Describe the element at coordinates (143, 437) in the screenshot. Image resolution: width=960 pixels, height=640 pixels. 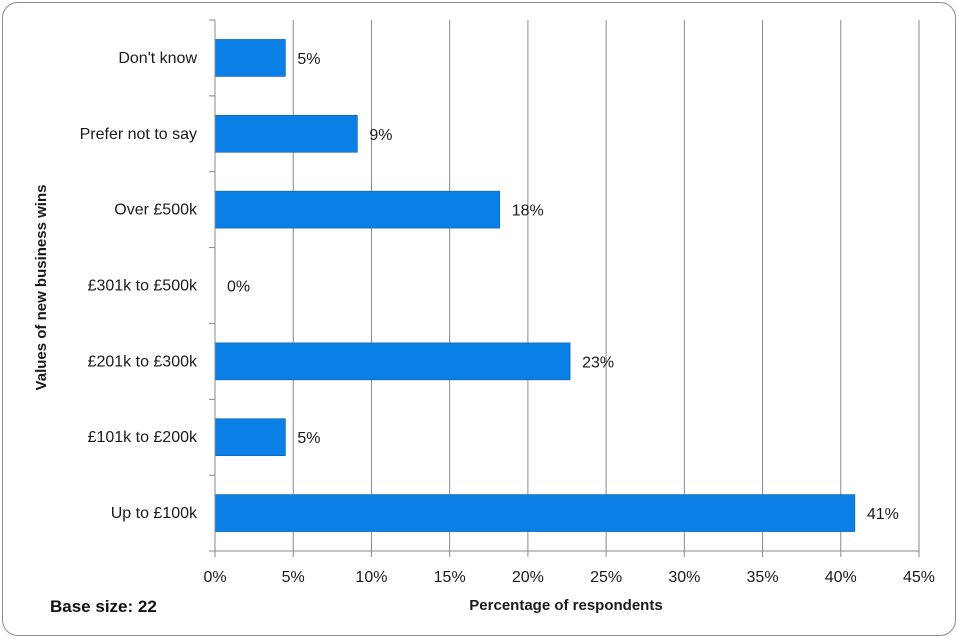
I see `category-label: £101k to £200k` at that location.